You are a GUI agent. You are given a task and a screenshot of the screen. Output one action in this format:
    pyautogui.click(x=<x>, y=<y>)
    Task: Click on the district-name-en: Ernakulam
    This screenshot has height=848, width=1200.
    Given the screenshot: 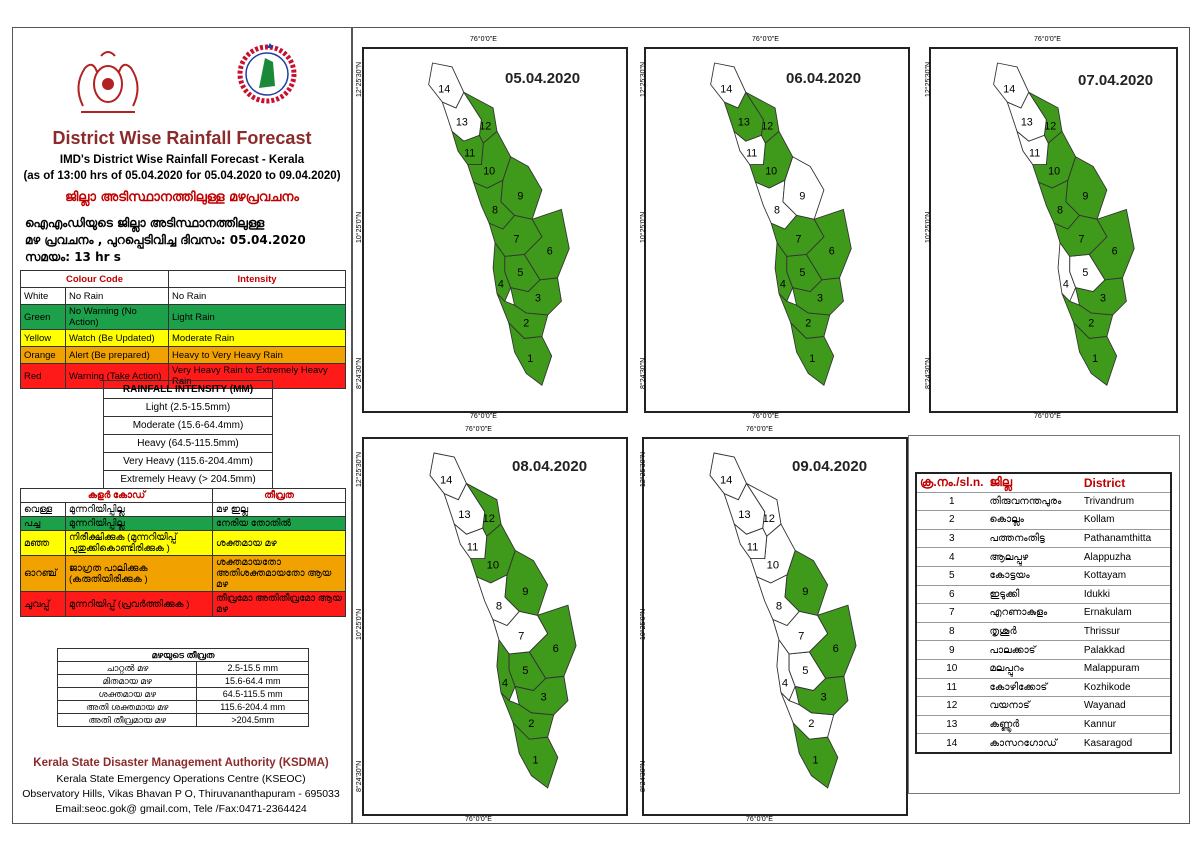 What is the action you would take?
    pyautogui.click(x=1125, y=613)
    